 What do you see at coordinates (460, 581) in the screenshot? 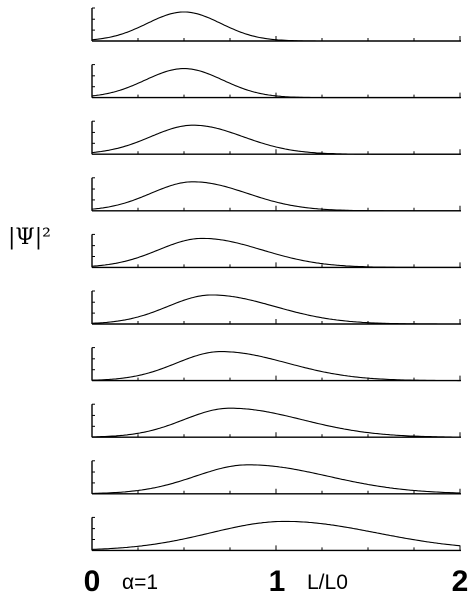
I see `x-tick-label-2: 2` at bounding box center [460, 581].